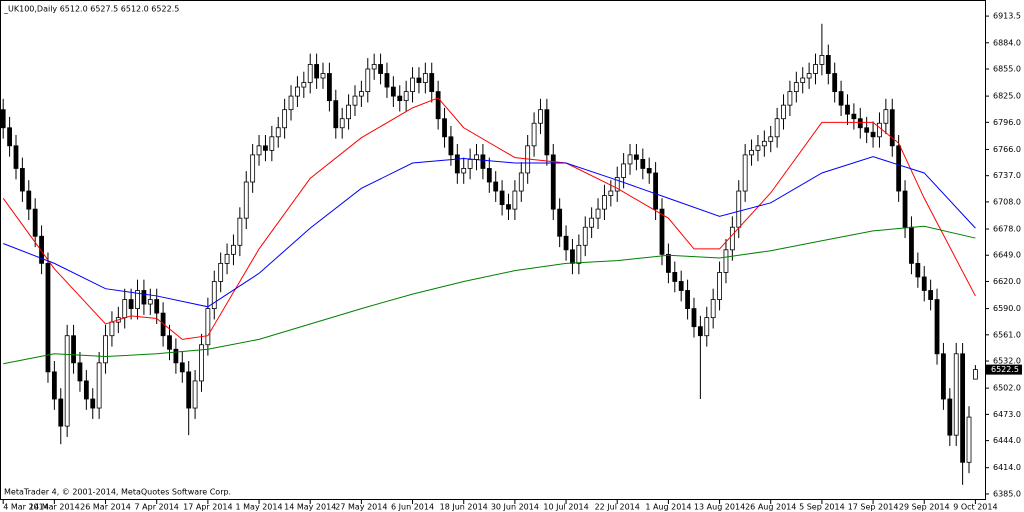 The image size is (1024, 512). What do you see at coordinates (91, 9) in the screenshot?
I see `chart-header: _UK100,Daily 6512.0 6527.5 6512.0 6522.5` at bounding box center [91, 9].